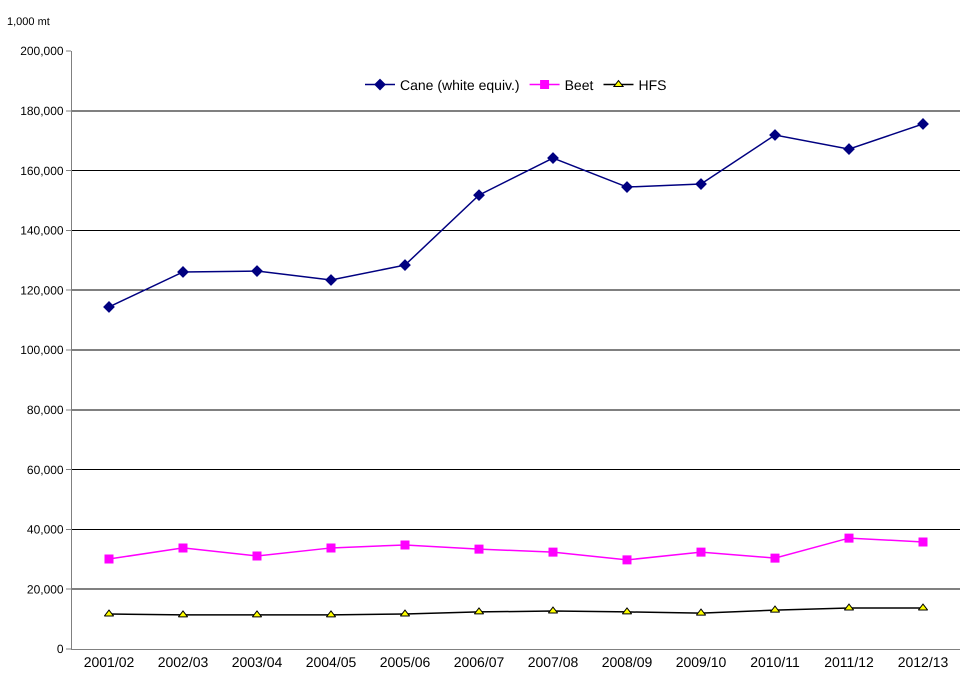 Image resolution: width=966 pixels, height=683 pixels. I want to click on x-tick-label: 2008/09, so click(627, 662).